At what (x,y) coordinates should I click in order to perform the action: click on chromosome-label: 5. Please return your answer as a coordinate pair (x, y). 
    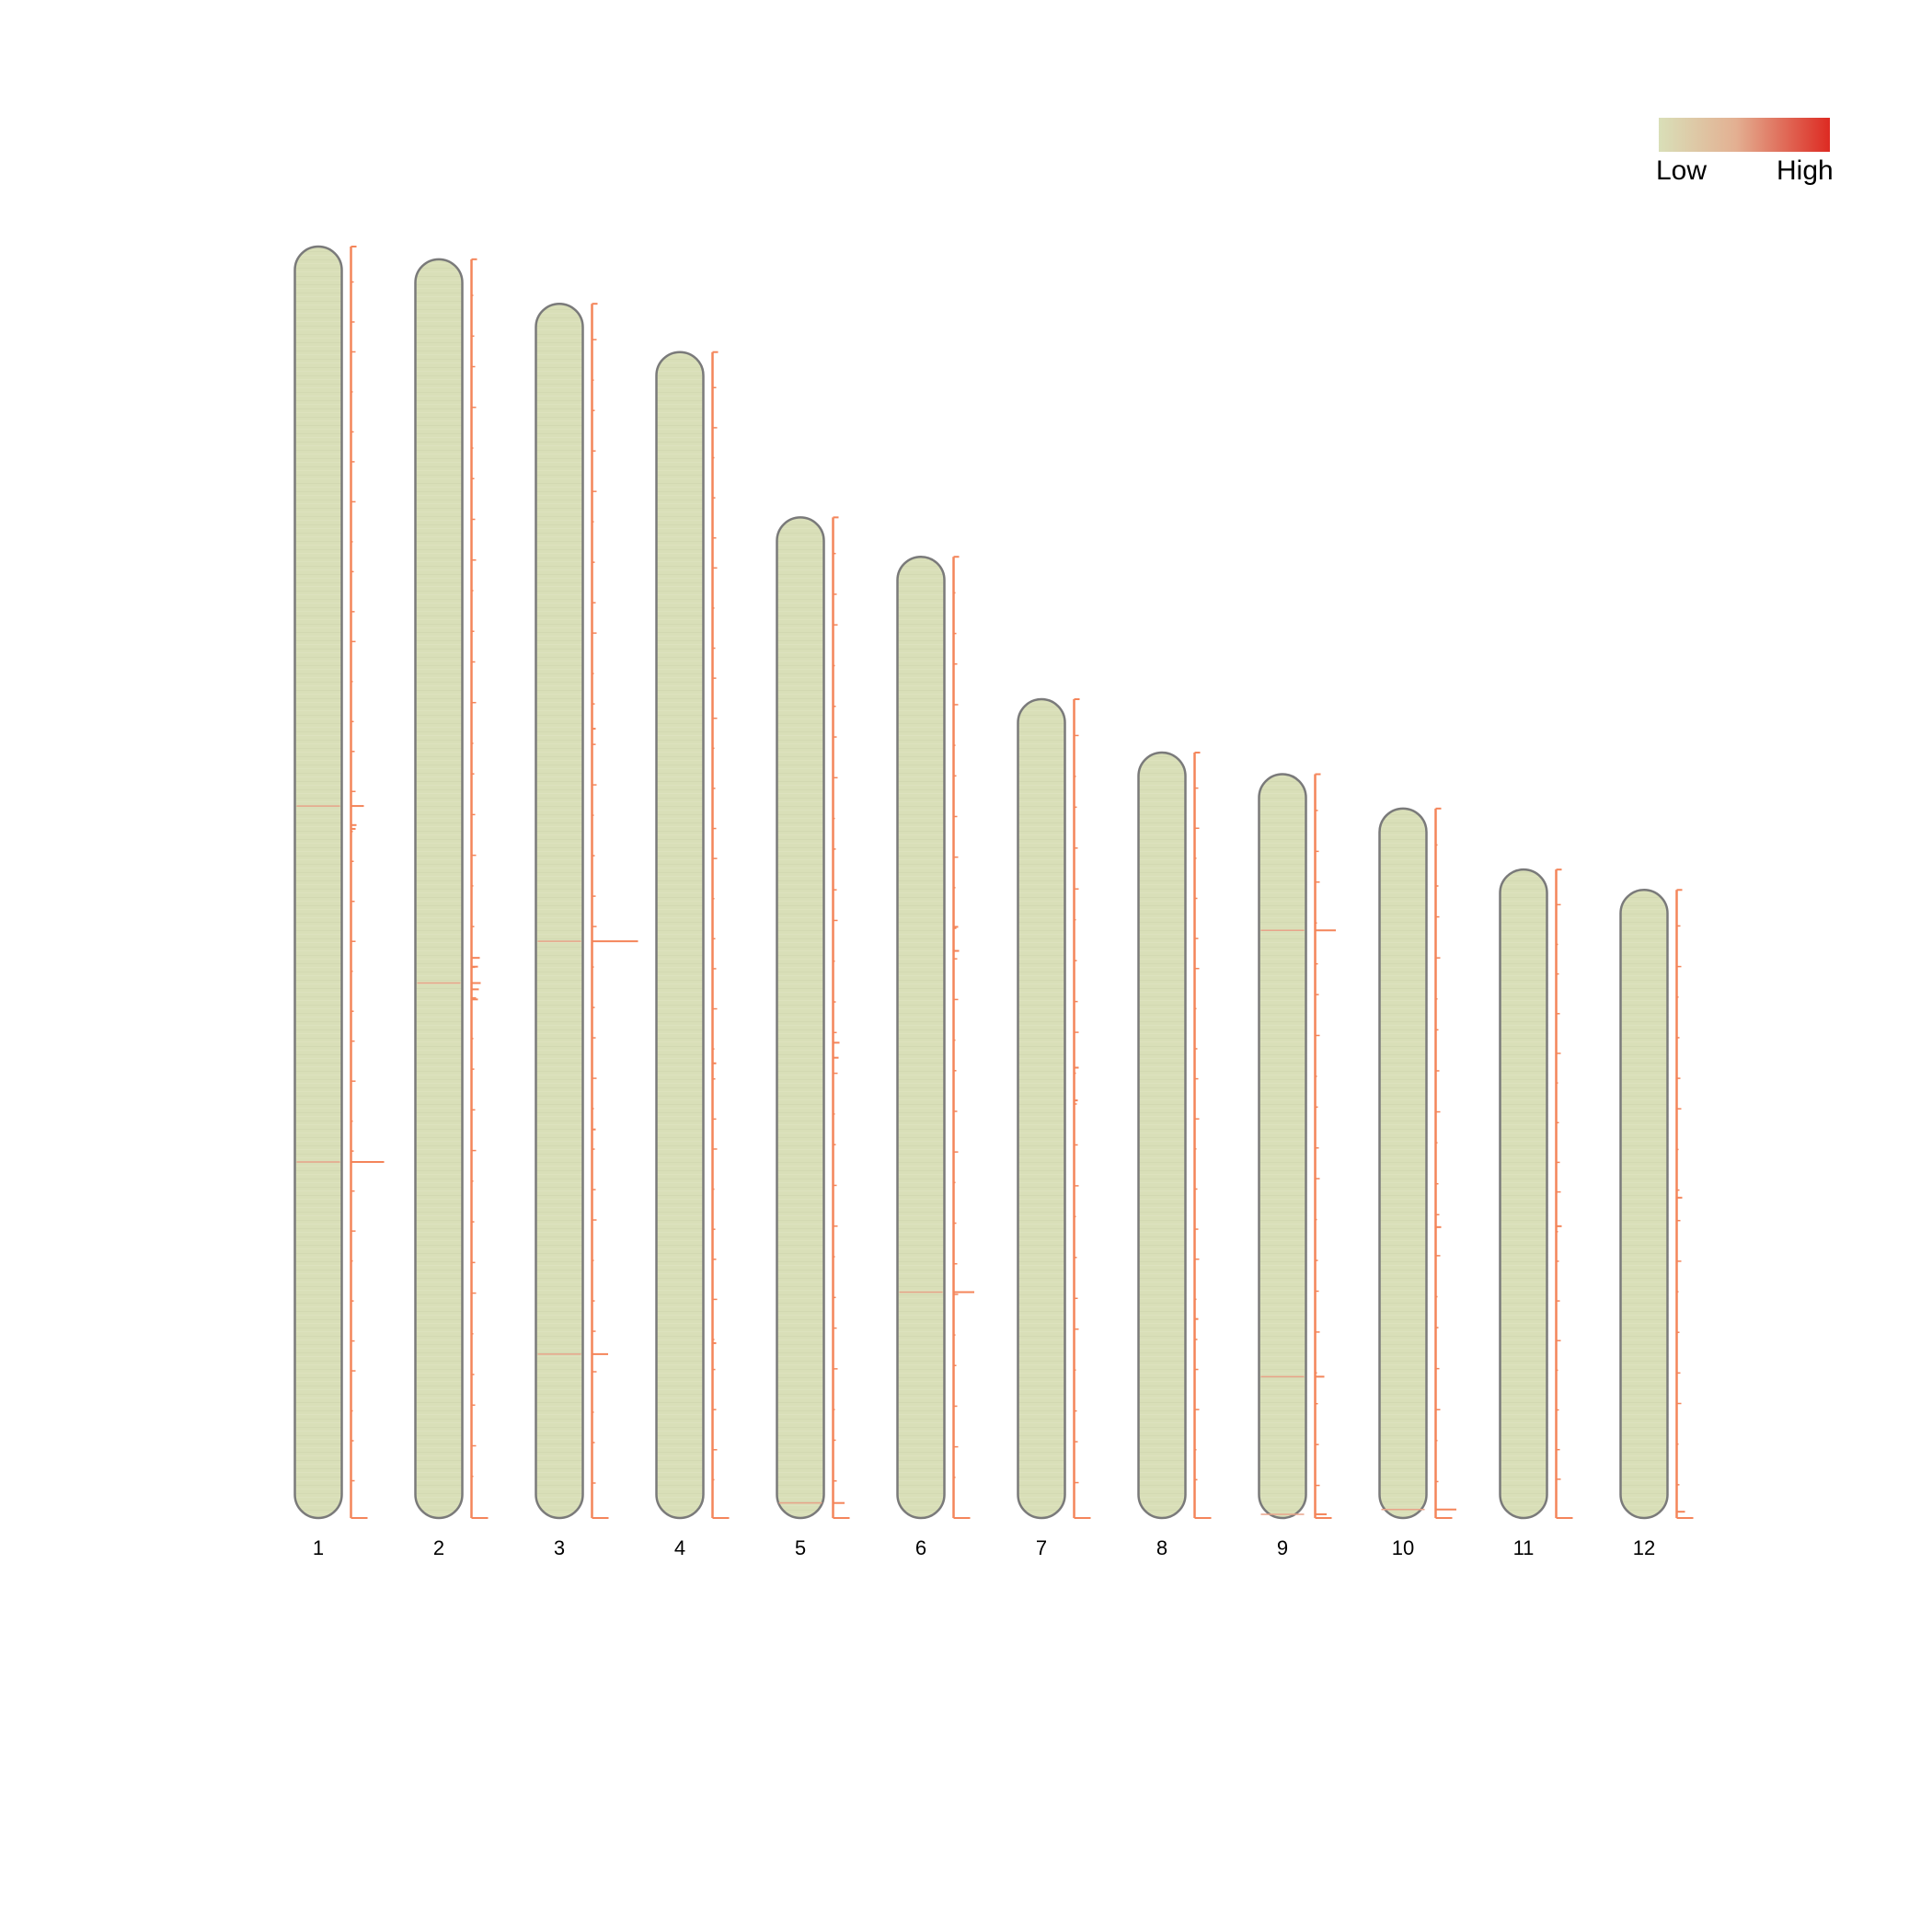
    Looking at the image, I should click on (800, 1547).